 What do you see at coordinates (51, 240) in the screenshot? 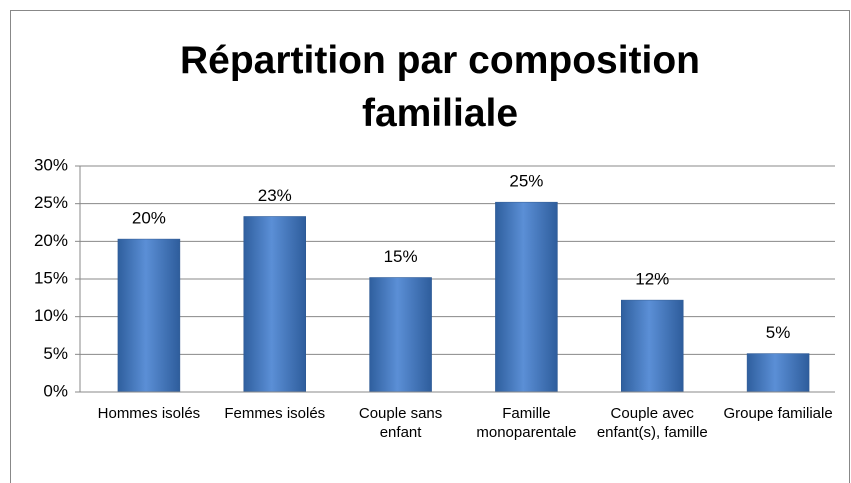
I see `y-tick-label: 20%` at bounding box center [51, 240].